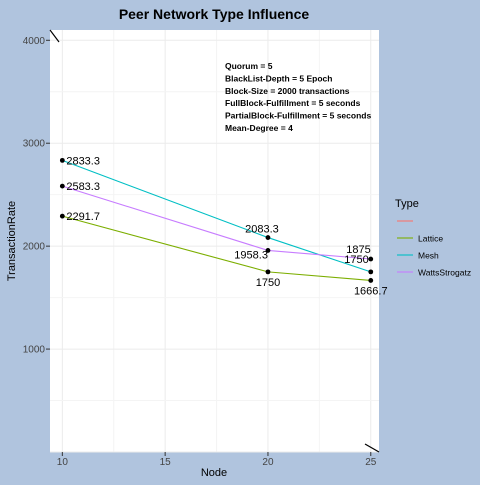 This screenshot has height=485, width=480. What do you see at coordinates (268, 462) in the screenshot?
I see `x-tick-label: 20` at bounding box center [268, 462].